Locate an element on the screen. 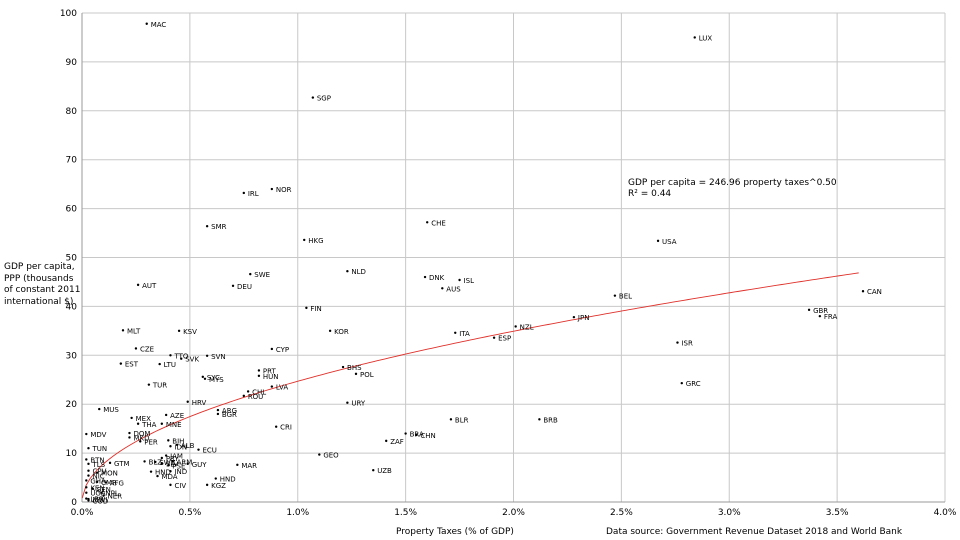 This screenshot has width=960, height=540. data-point-label: KEN is located at coordinates (97, 488).